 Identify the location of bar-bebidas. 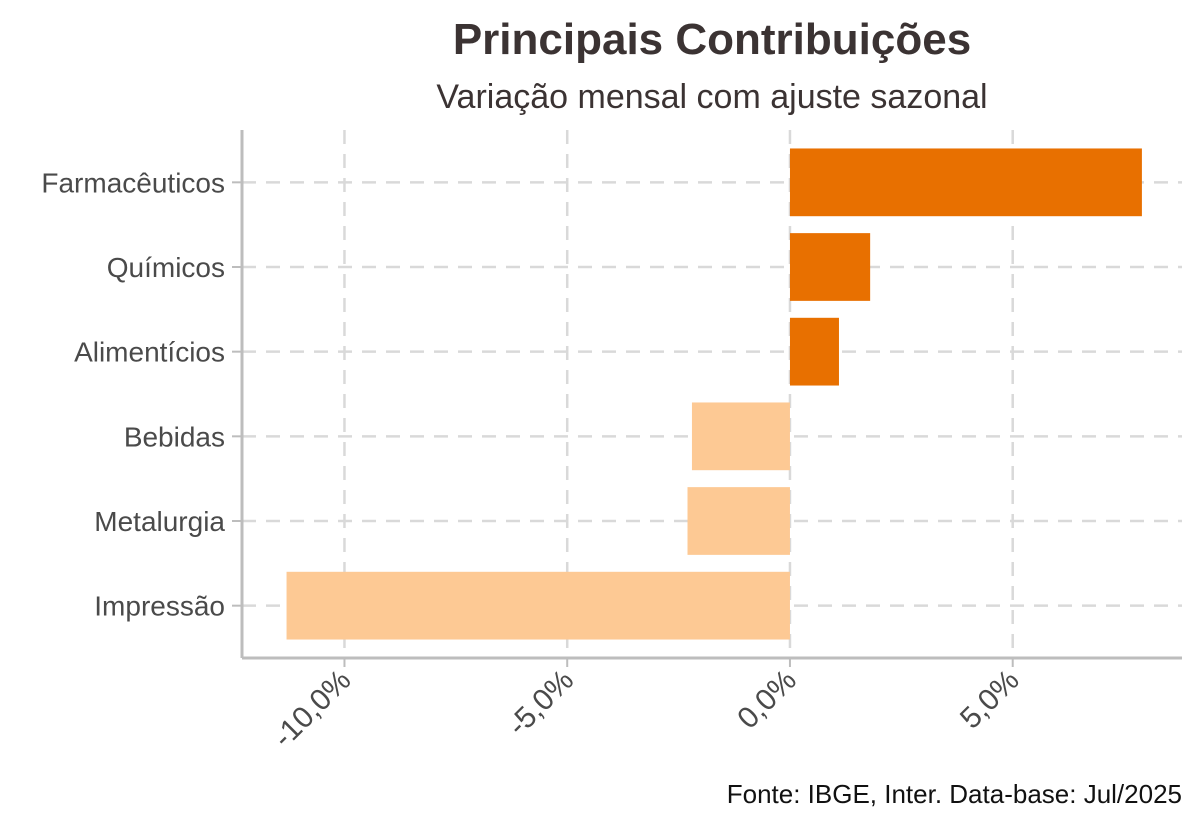
(740, 436).